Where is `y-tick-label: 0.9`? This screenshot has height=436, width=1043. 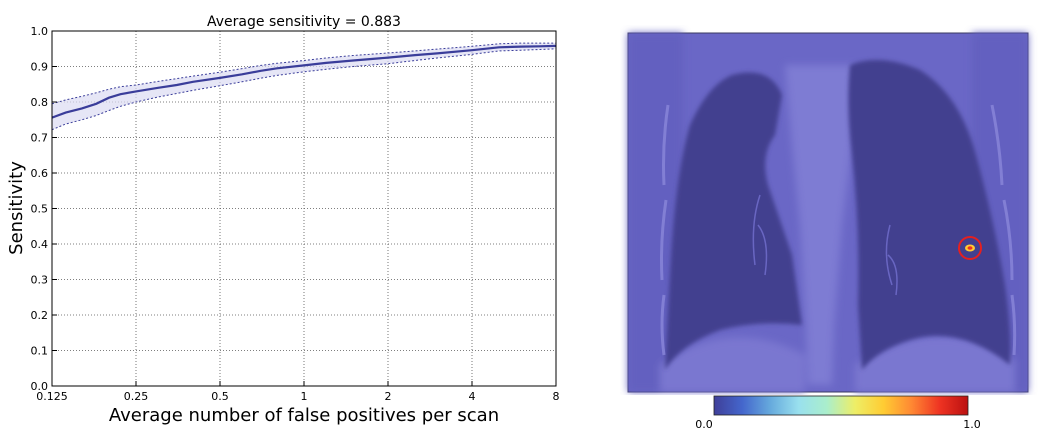 y-tick-label: 0.9 is located at coordinates (40, 67).